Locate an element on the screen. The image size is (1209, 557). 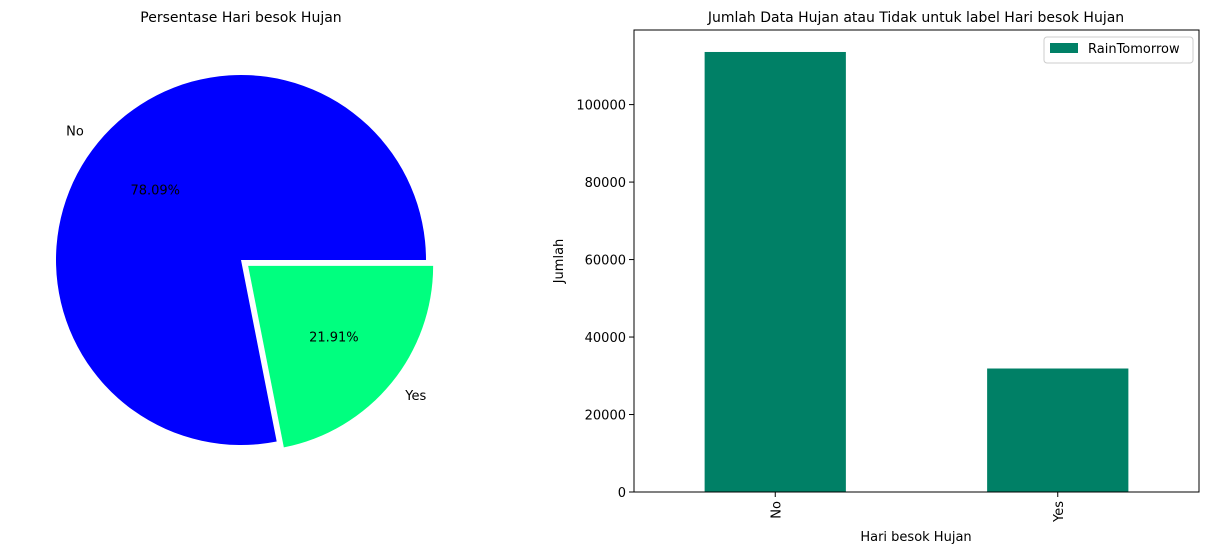
pie-pct-yes: 21.91% is located at coordinates (334, 337).